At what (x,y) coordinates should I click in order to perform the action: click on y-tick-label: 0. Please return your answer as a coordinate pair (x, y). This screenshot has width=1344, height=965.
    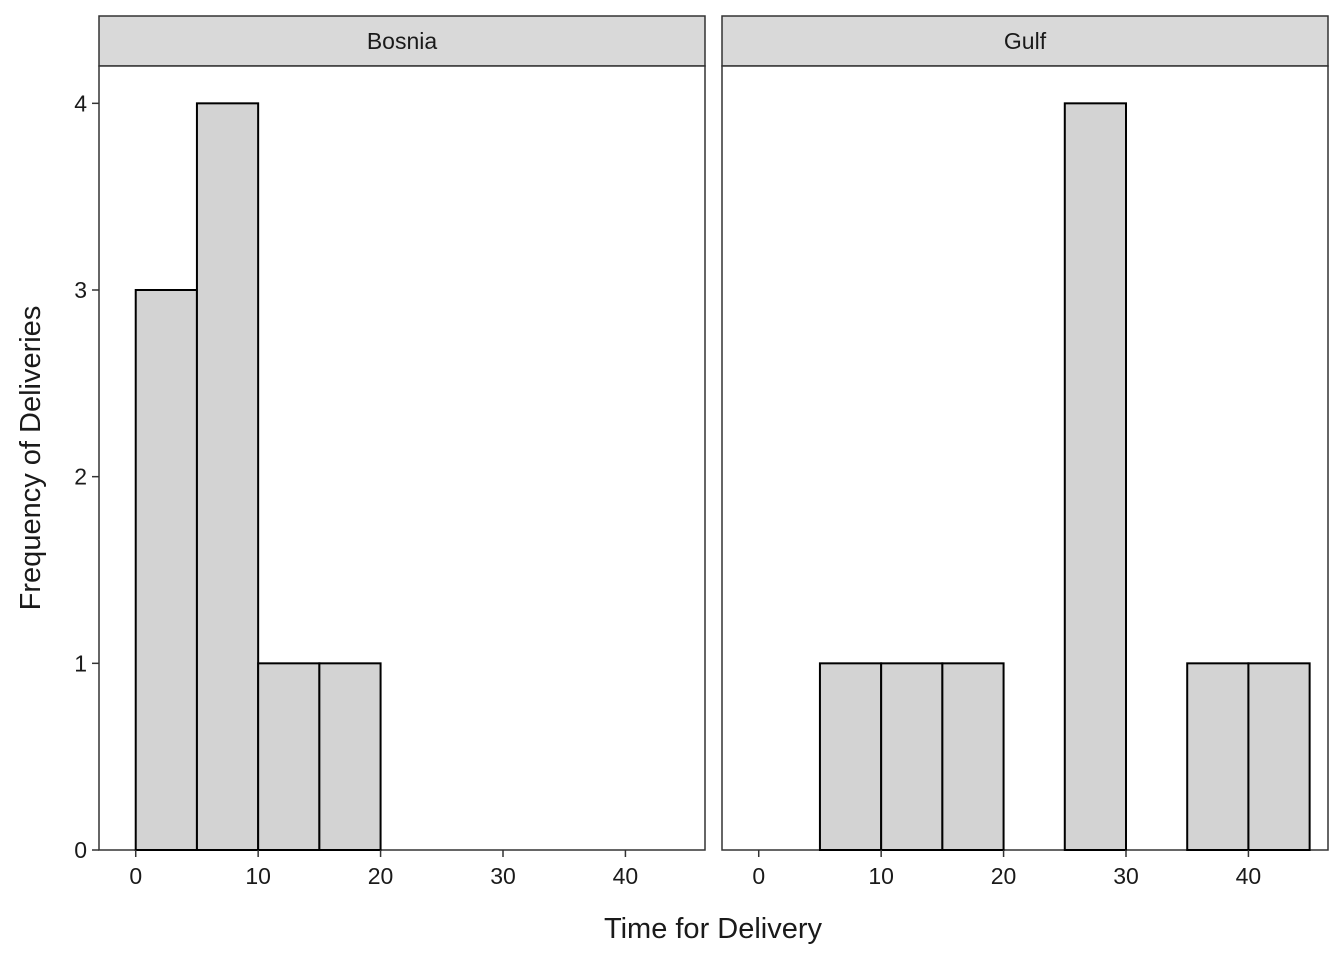
    Looking at the image, I should click on (80, 850).